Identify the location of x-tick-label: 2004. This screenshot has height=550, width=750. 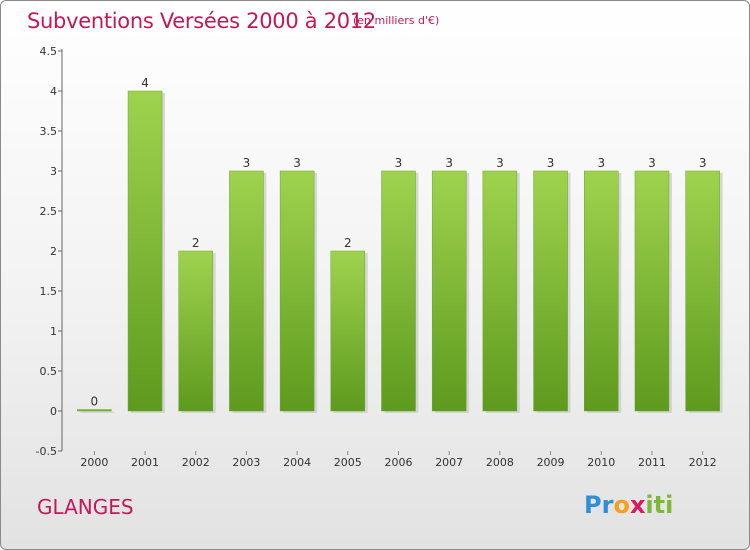
(297, 462).